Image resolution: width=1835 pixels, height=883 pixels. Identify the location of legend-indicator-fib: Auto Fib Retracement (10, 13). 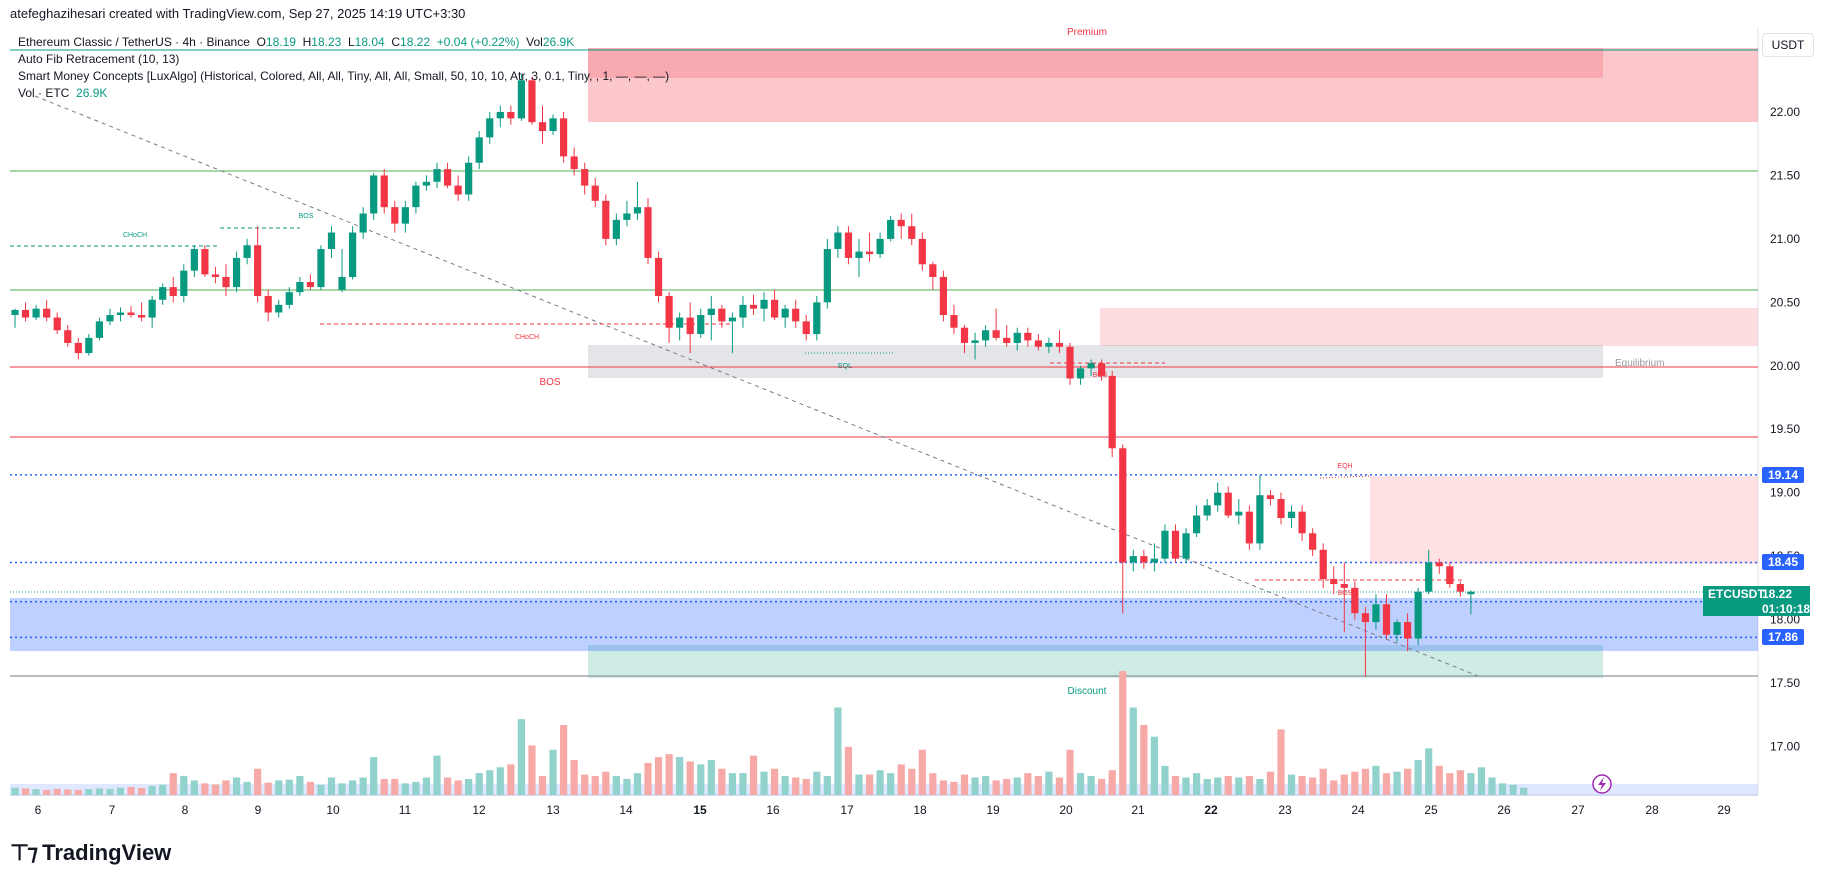
(99, 59).